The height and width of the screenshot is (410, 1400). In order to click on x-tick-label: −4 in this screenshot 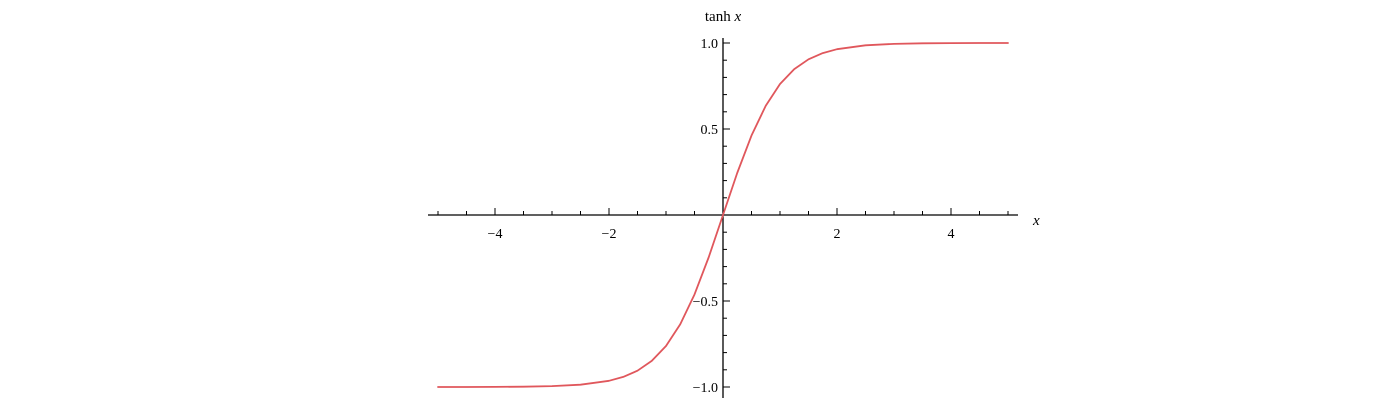, I will do `click(495, 234)`.